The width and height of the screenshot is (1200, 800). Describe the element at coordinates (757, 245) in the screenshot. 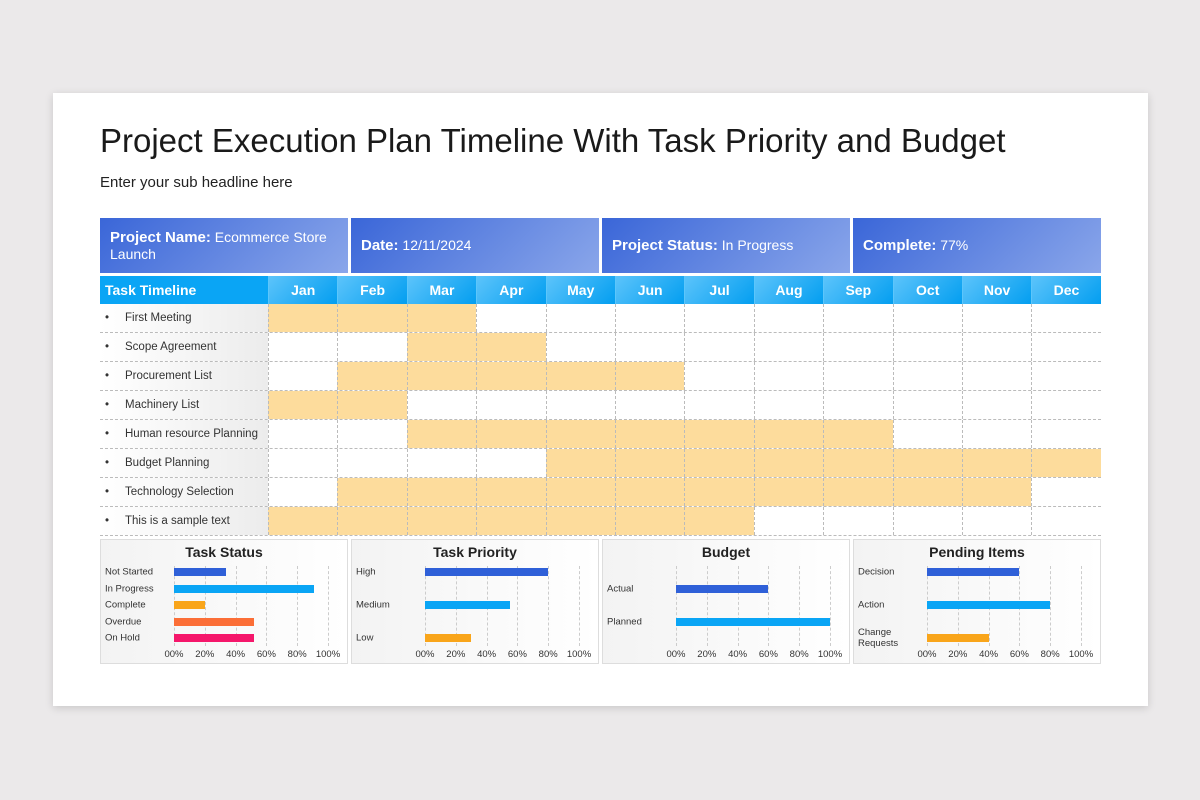

I see `status-value: In Progress` at that location.